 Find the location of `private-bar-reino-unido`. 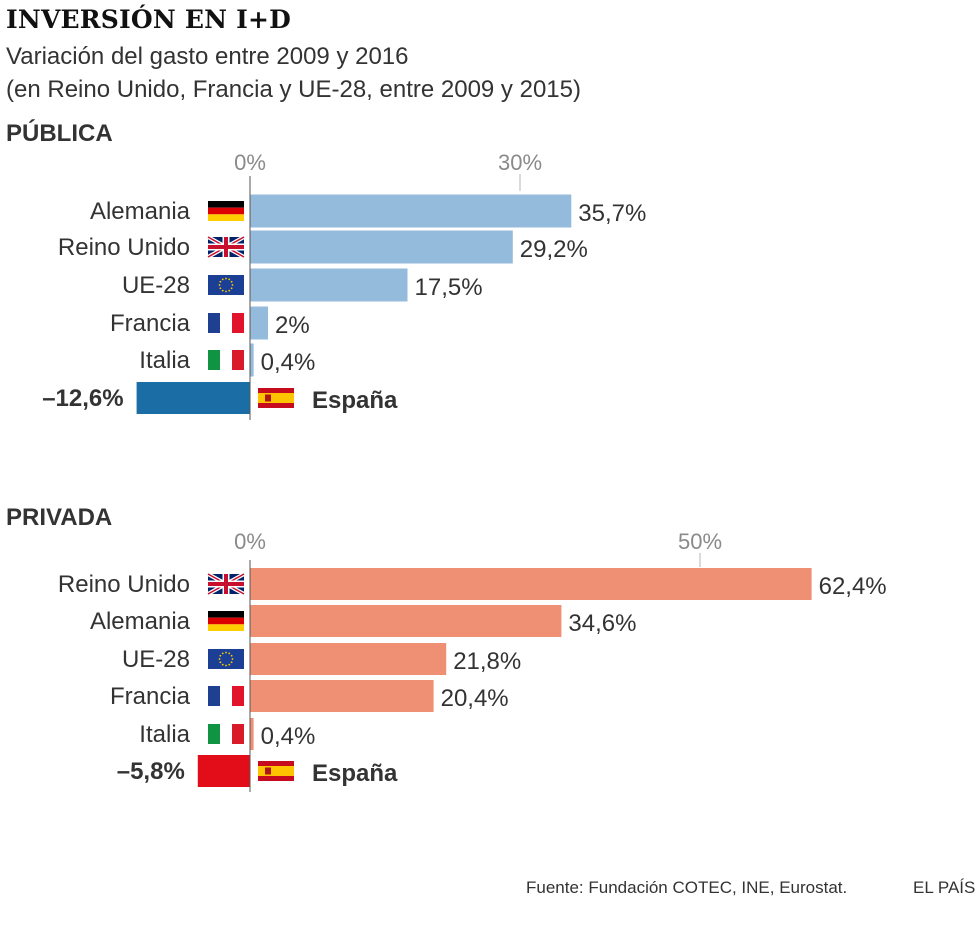

private-bar-reino-unido is located at coordinates (531, 584).